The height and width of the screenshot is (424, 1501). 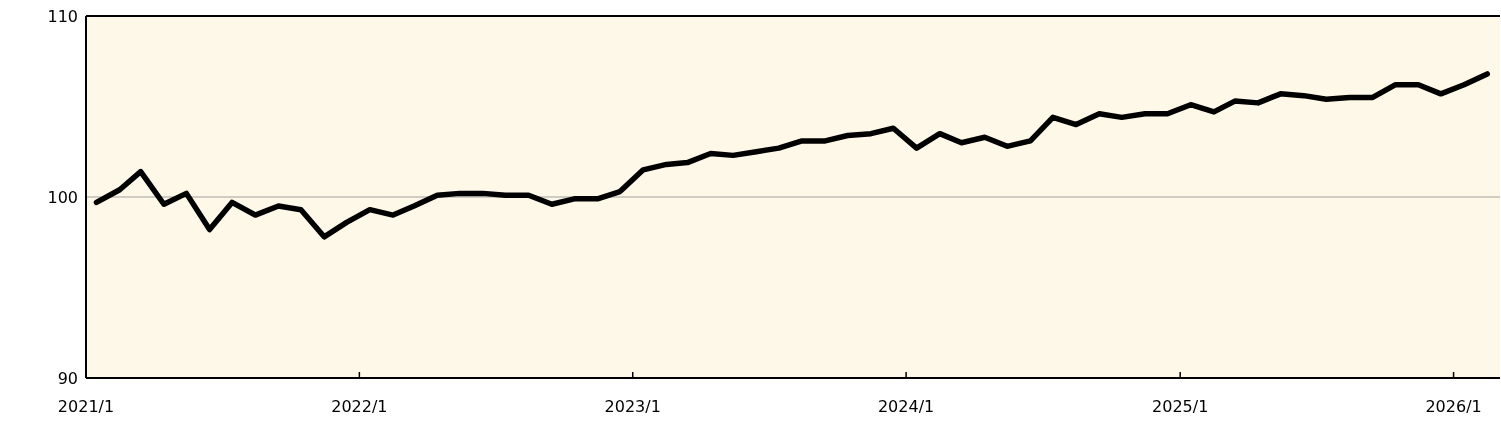 What do you see at coordinates (359, 406) in the screenshot?
I see `x-tick-label: 2022/1` at bounding box center [359, 406].